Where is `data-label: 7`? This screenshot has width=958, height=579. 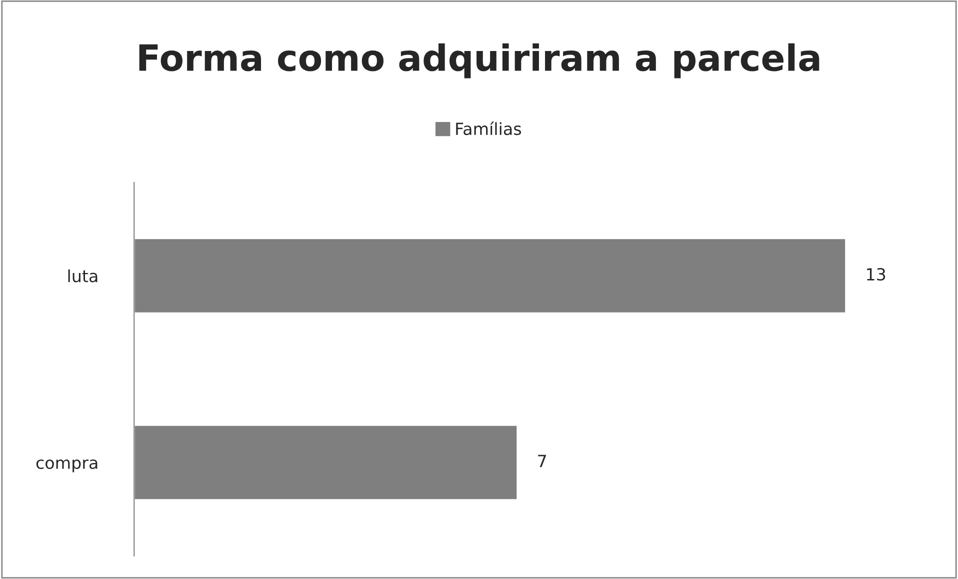
data-label: 7 is located at coordinates (542, 461).